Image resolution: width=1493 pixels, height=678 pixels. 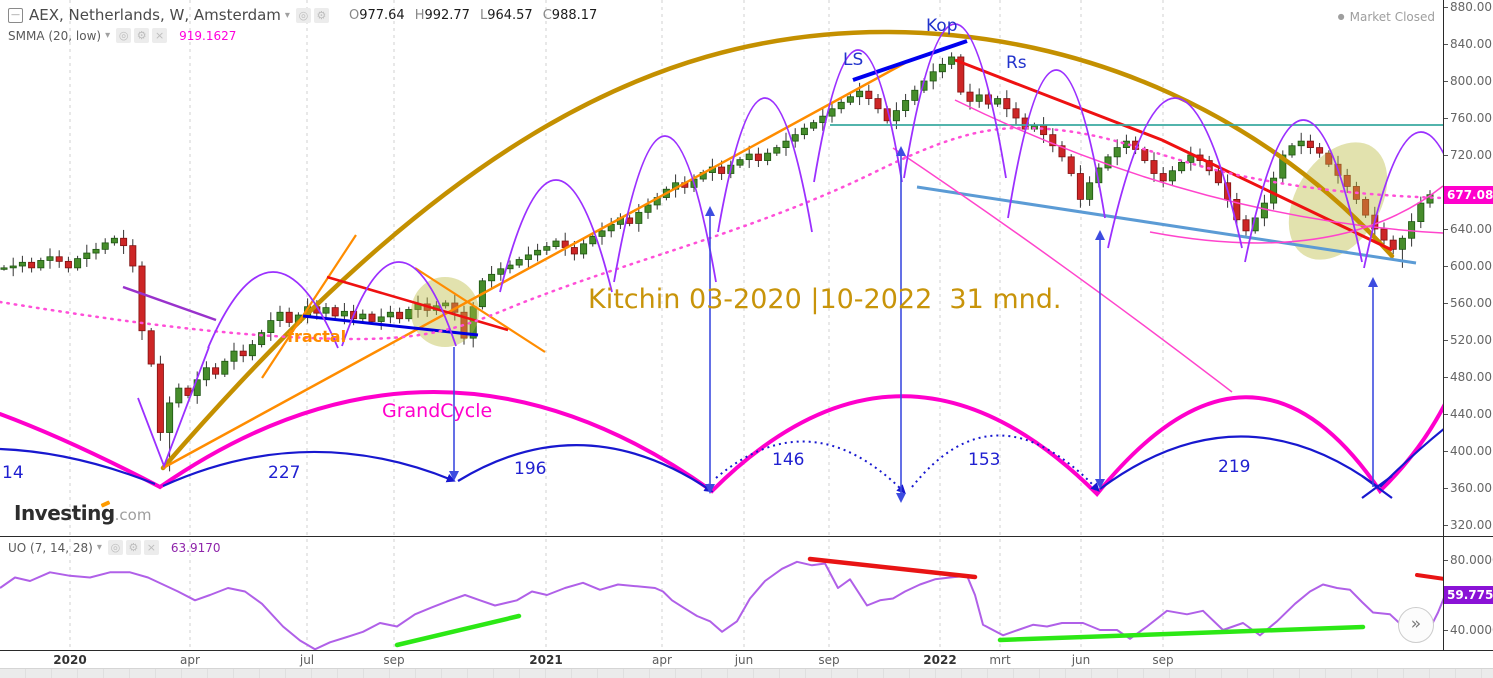 I want to click on price-tick-label: 800.00, so click(x=1467, y=81).